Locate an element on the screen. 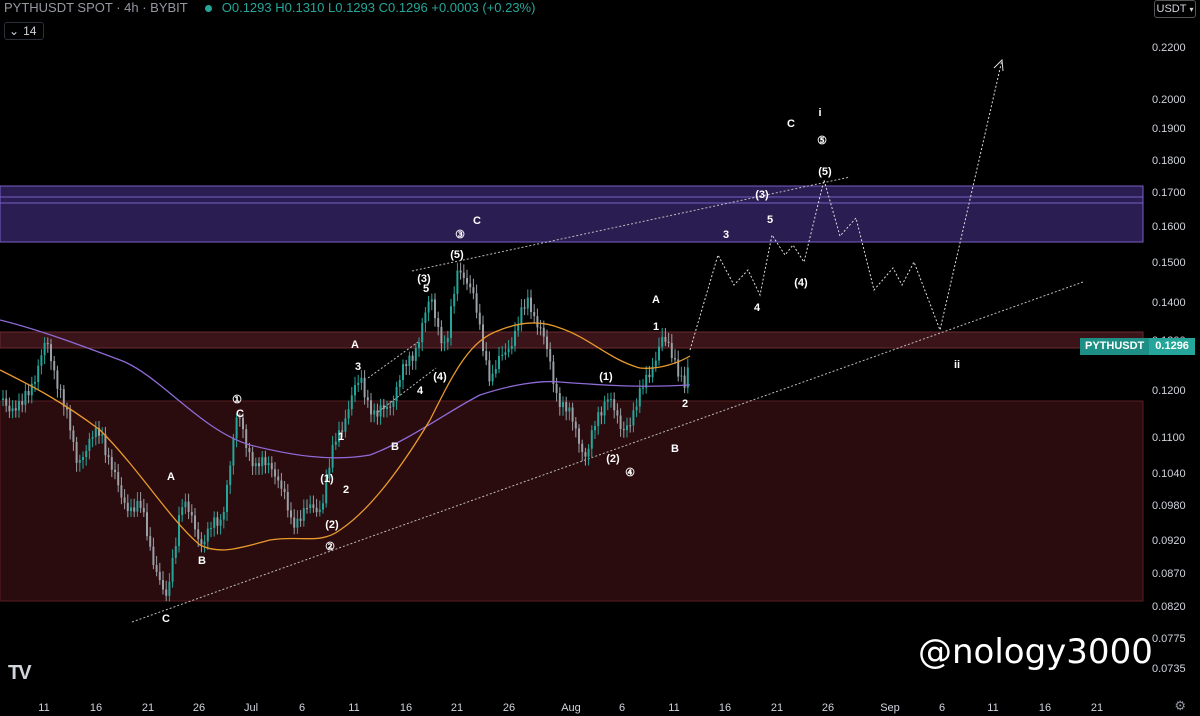 The image size is (1200, 716). market-status-icon is located at coordinates (209, 9).